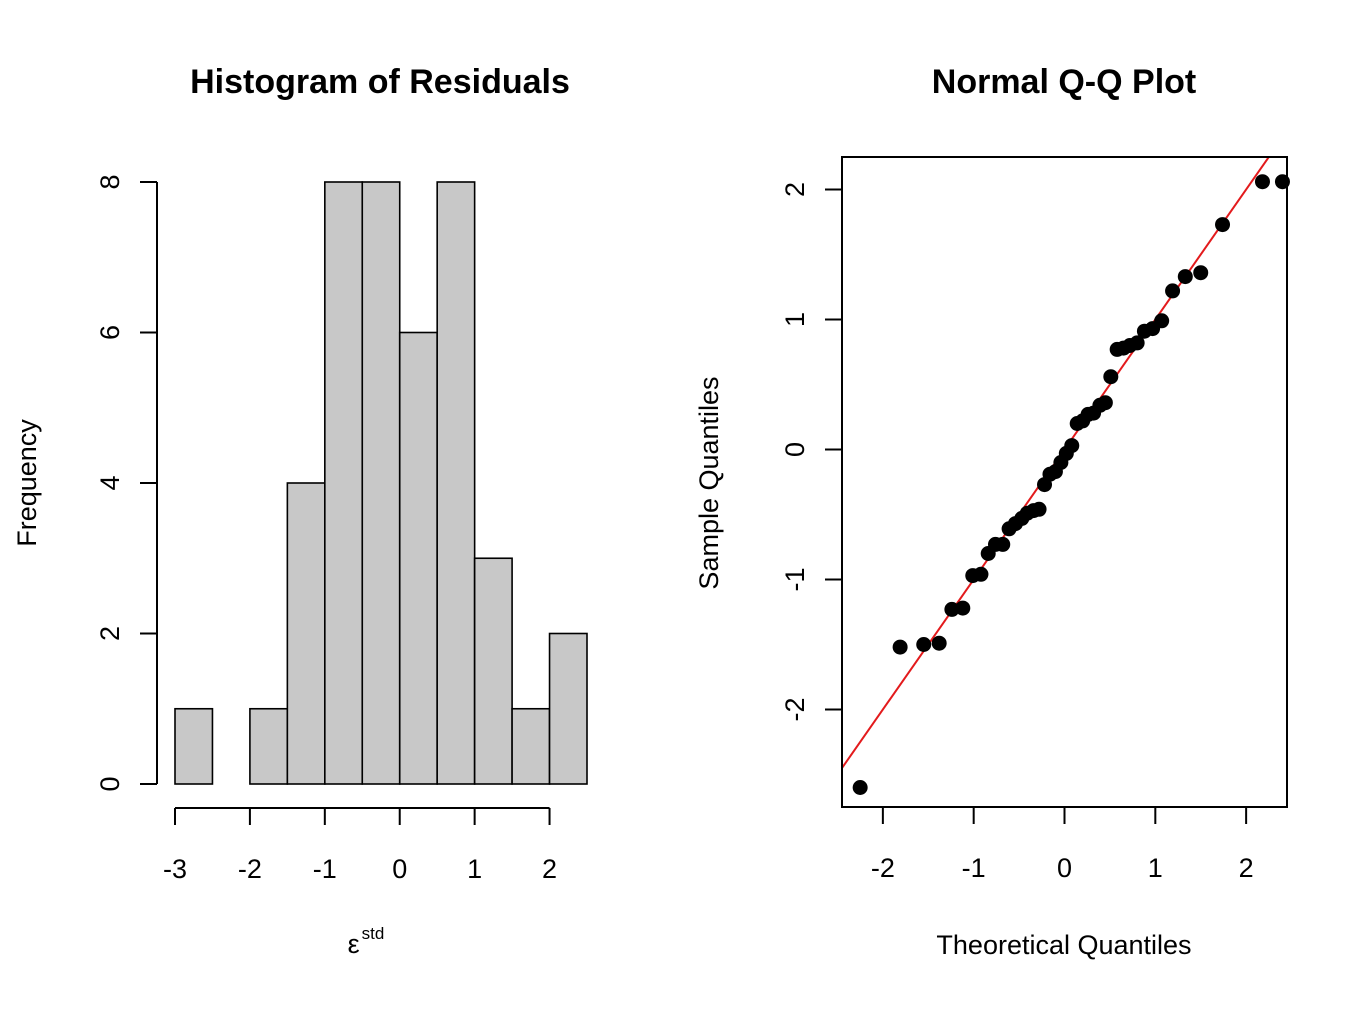  I want to click on qq-y-tick-label: 1, so click(795, 319).